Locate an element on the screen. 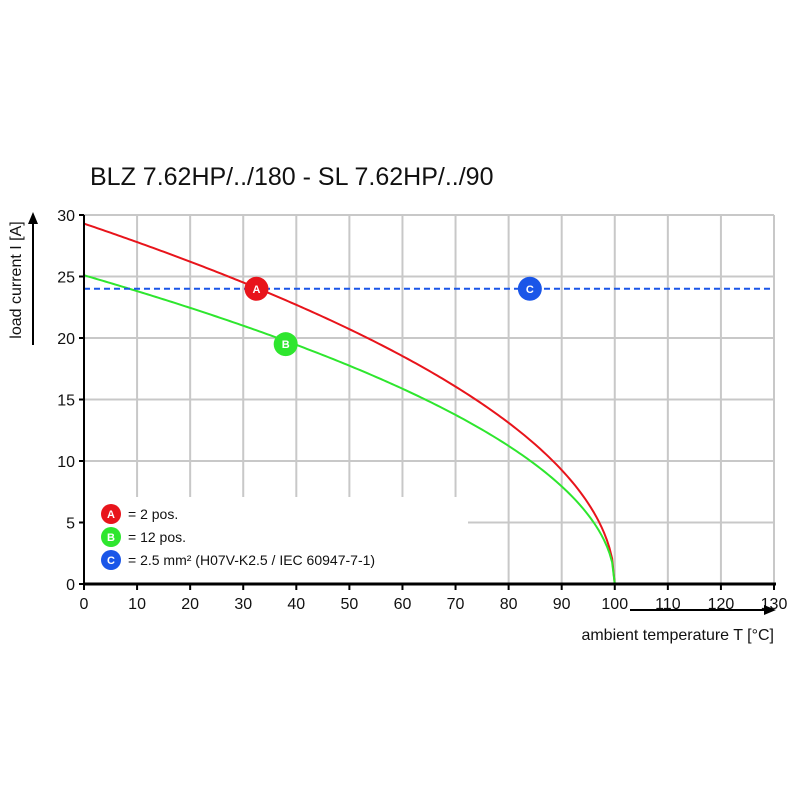 The height and width of the screenshot is (805, 800). y-tick-label: 5 is located at coordinates (70, 524).